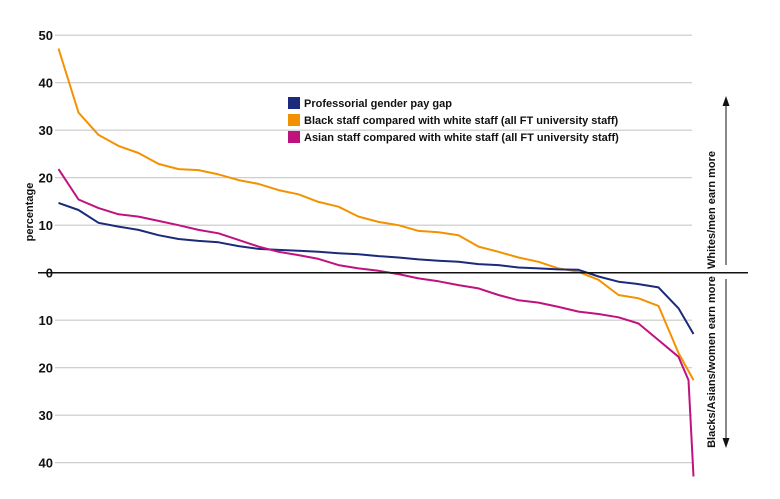 Image resolution: width=780 pixels, height=499 pixels. Describe the element at coordinates (46, 35) in the screenshot. I see `y-tick-label: 50` at that location.